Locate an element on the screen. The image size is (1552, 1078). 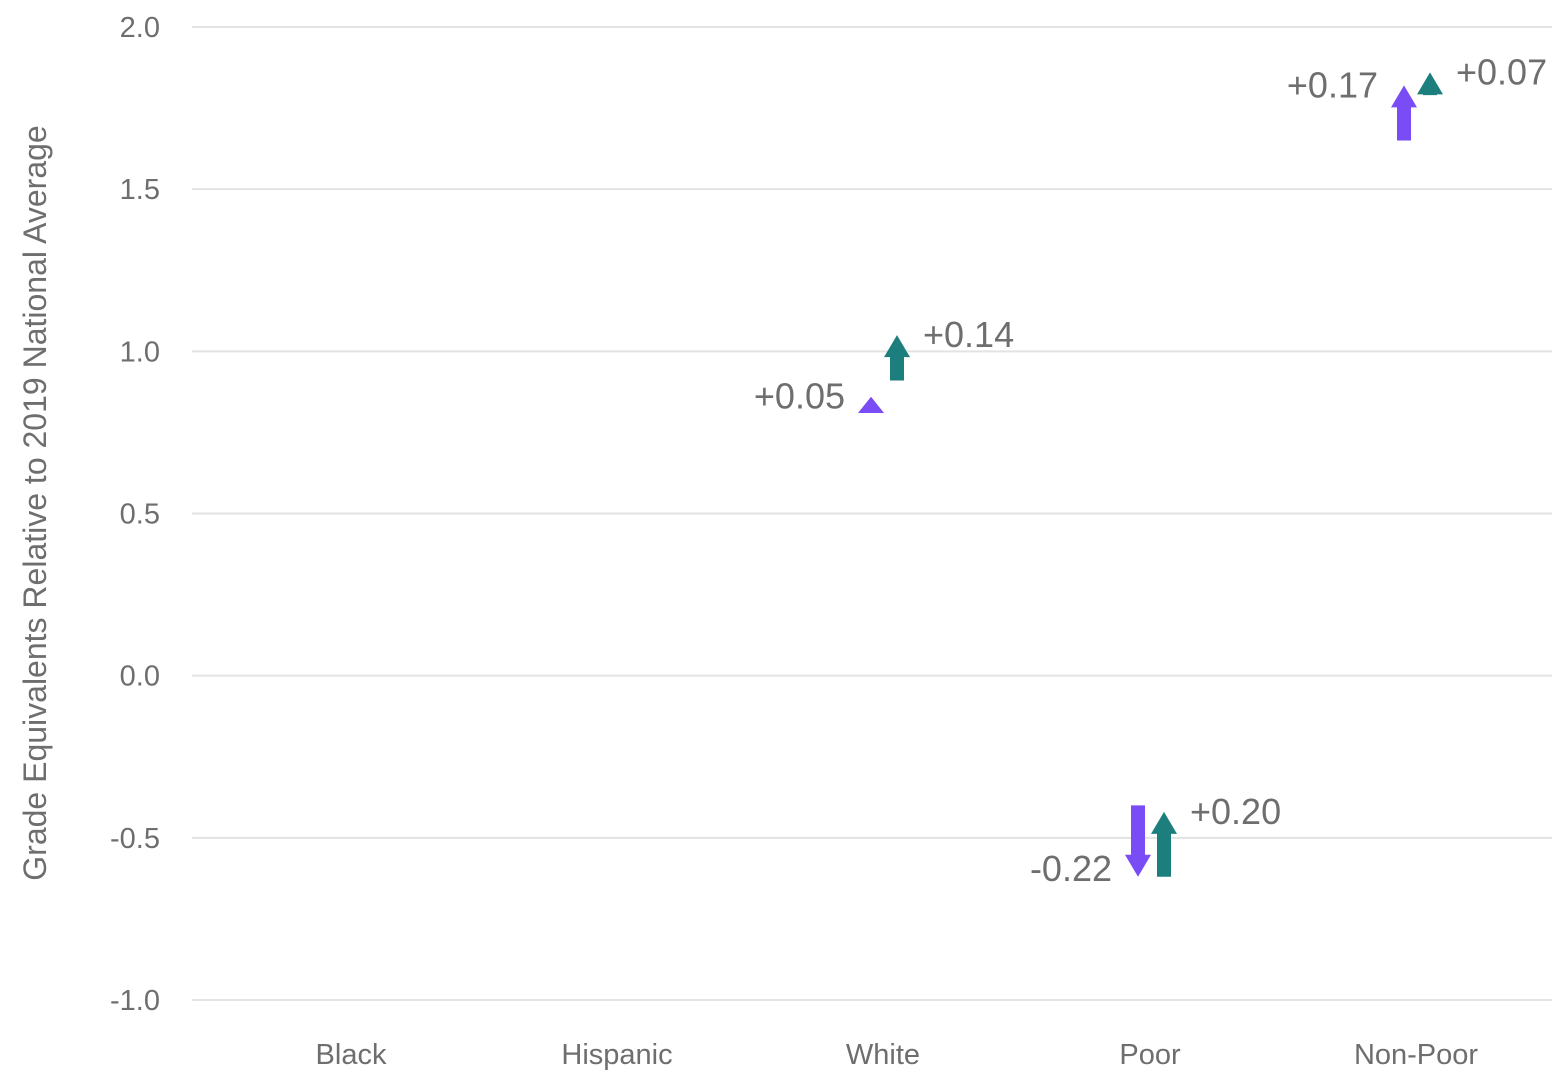
y-tick-label: 1.0 is located at coordinates (140, 352).